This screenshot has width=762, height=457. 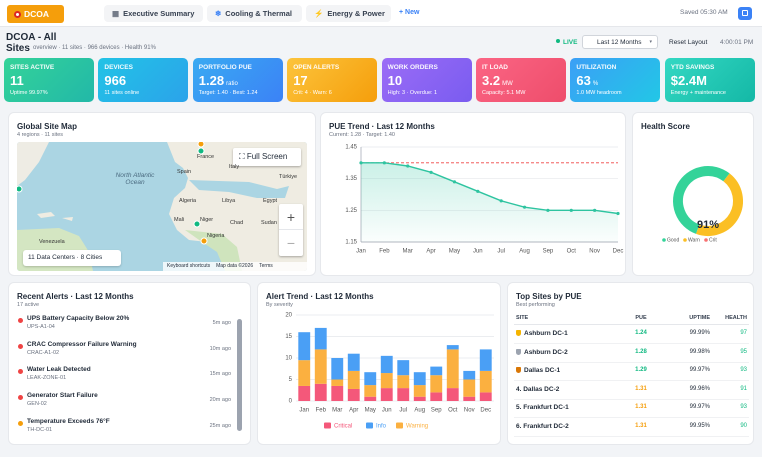 I want to click on zoom-in: +, so click(x=291, y=217).